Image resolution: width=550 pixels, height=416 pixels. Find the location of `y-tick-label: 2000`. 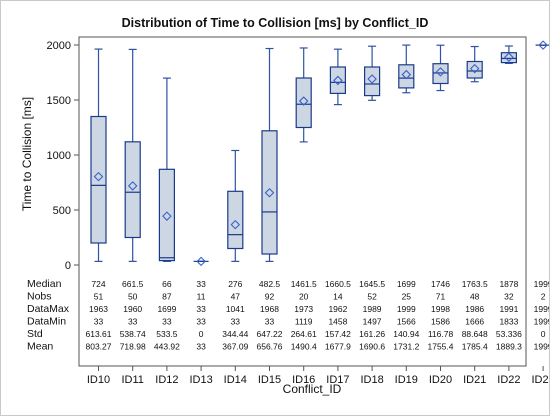

y-tick-label: 2000 is located at coordinates (59, 46).